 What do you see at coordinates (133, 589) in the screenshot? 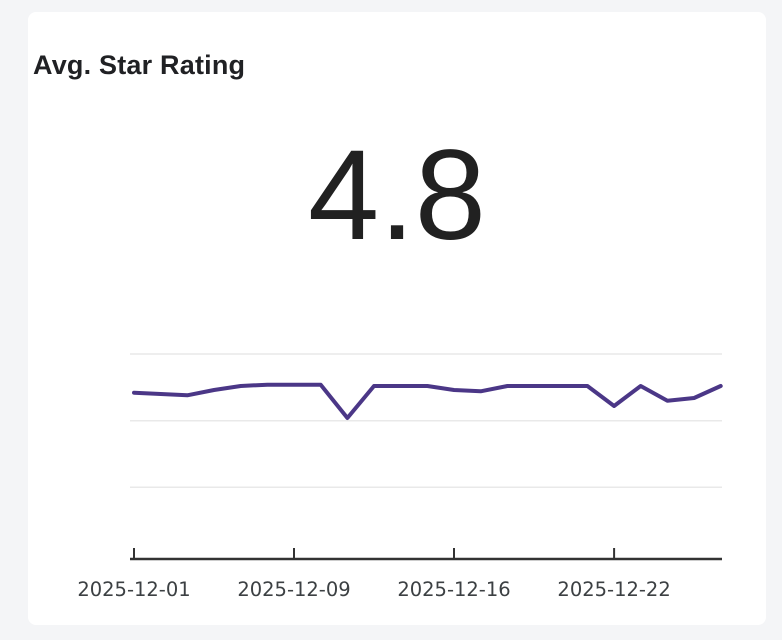
I see `x-axis-label: 2025-12-01` at bounding box center [133, 589].